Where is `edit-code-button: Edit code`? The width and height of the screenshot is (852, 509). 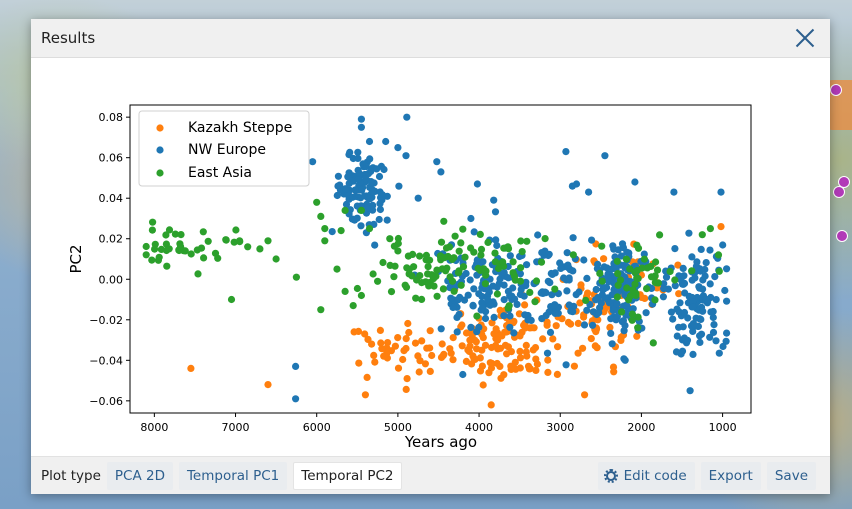
edit-code-button: Edit code is located at coordinates (646, 475).